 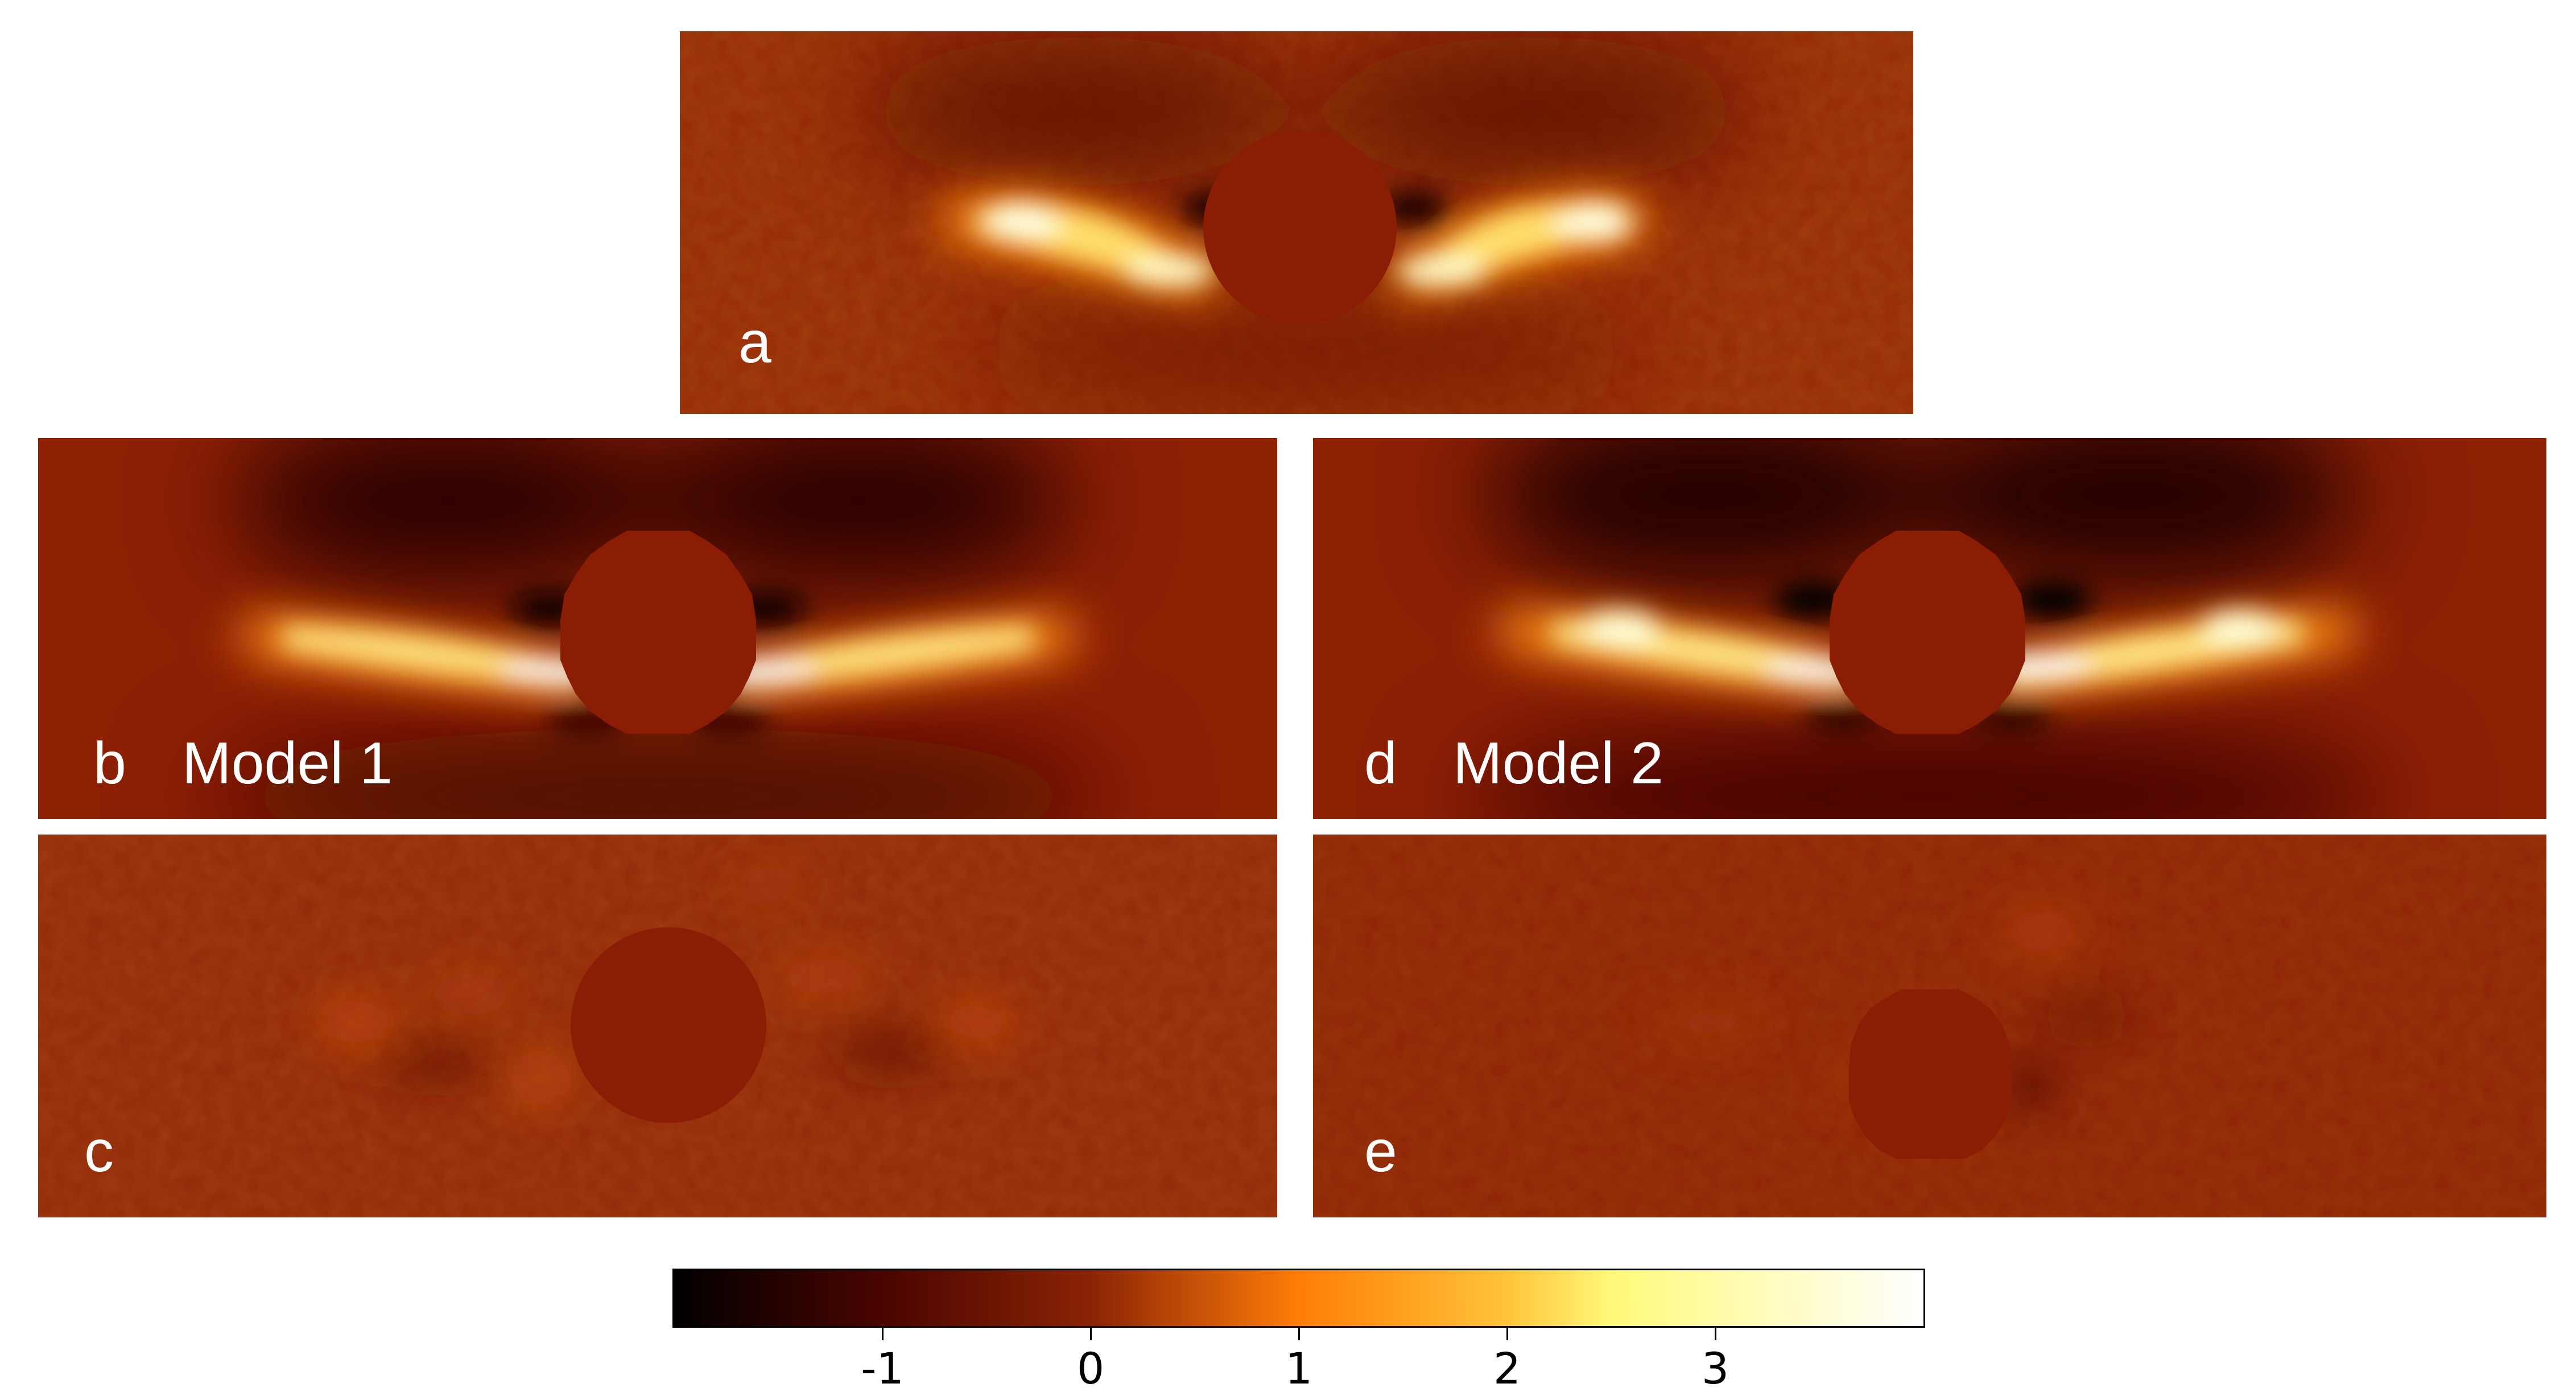 I want to click on panel-c-residual-1: c, so click(x=658, y=1026).